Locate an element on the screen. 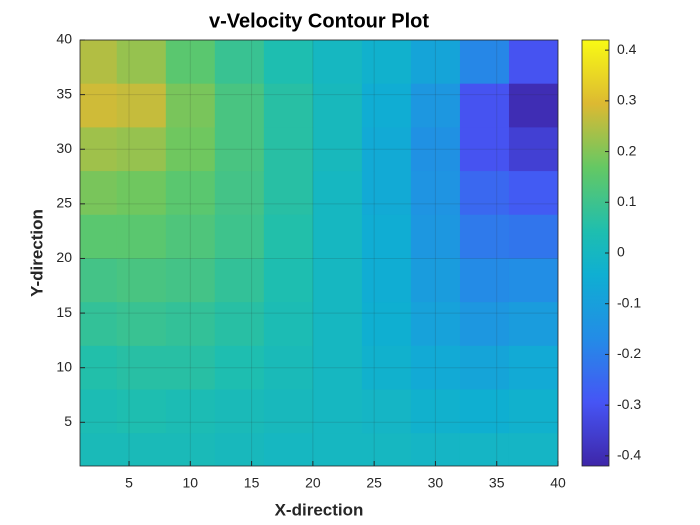 Image resolution: width=700 pixels, height=525 pixels. x-tick-label: 20 is located at coordinates (313, 483).